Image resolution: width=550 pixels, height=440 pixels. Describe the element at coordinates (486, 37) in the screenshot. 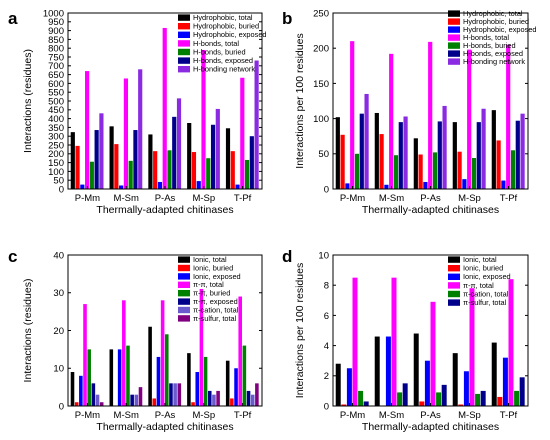

I see `legend-label: H-bonds, total` at that location.